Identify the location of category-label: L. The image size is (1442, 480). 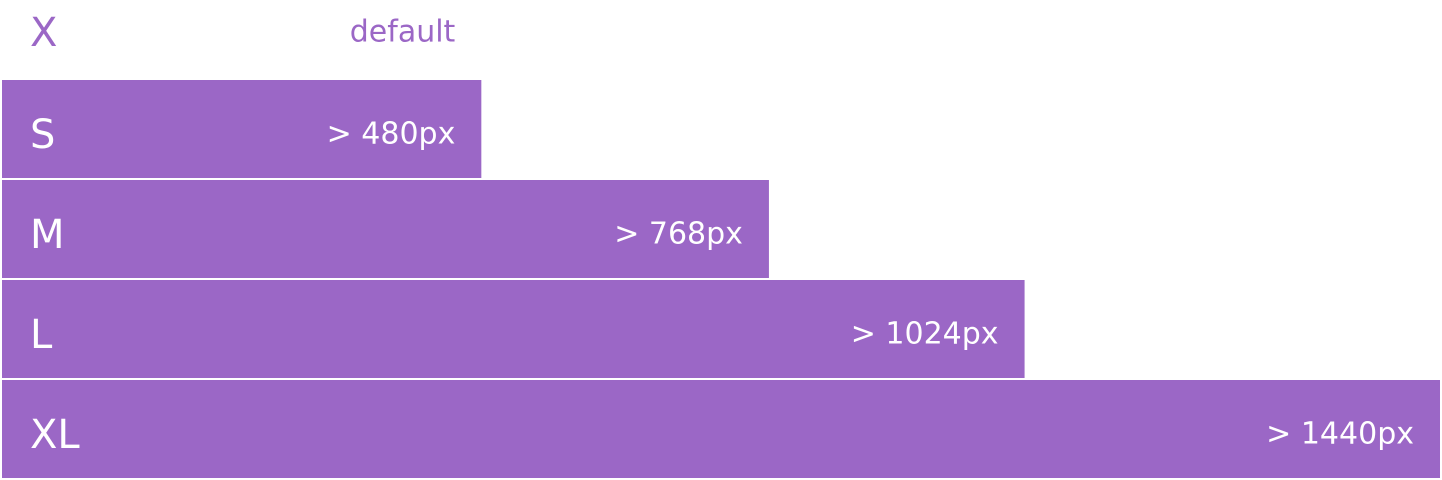
(41, 335).